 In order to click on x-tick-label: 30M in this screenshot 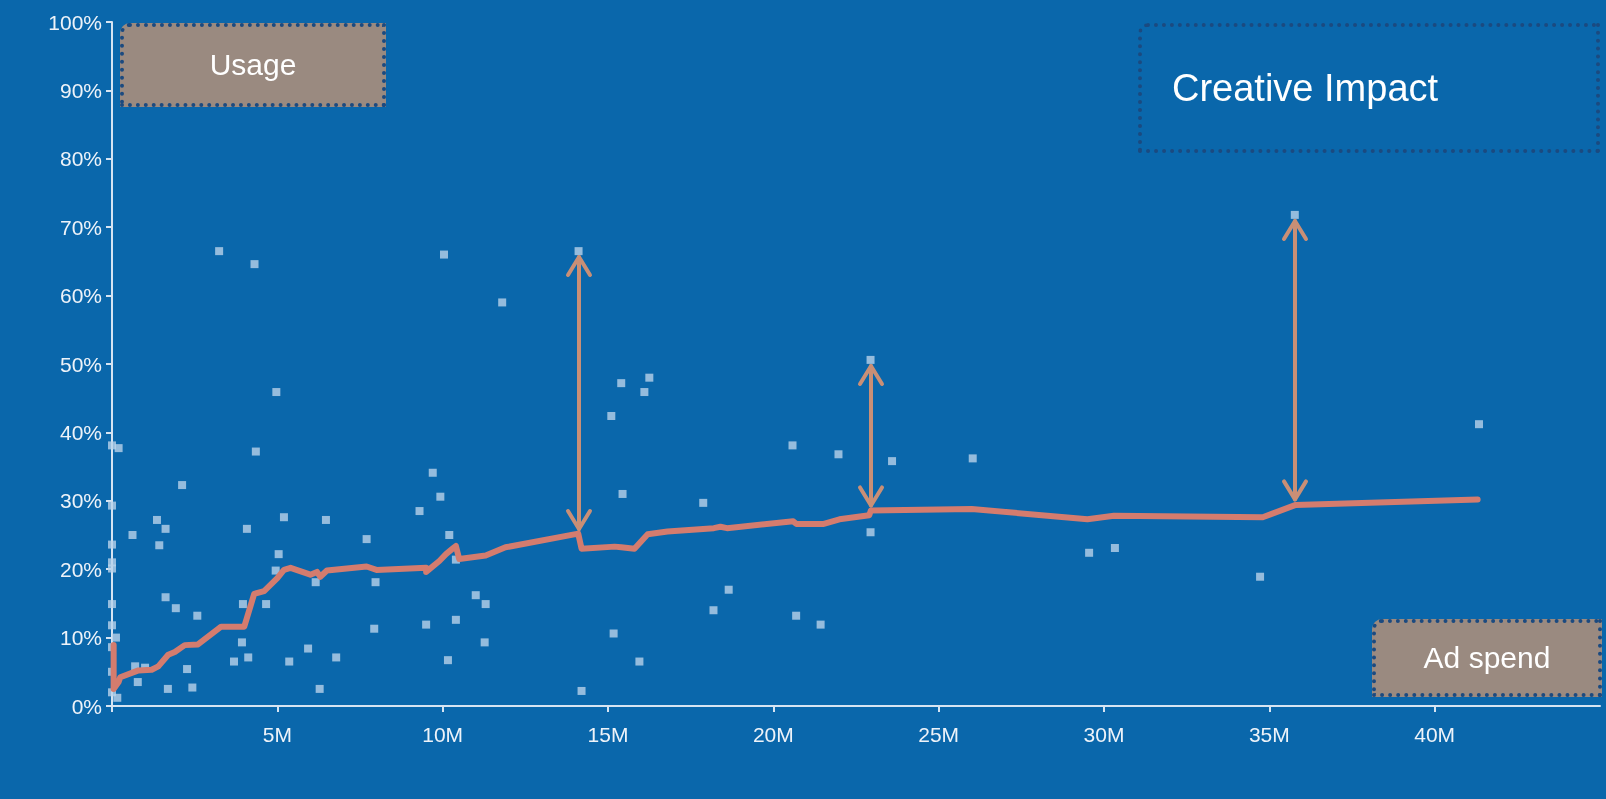, I will do `click(1104, 734)`.